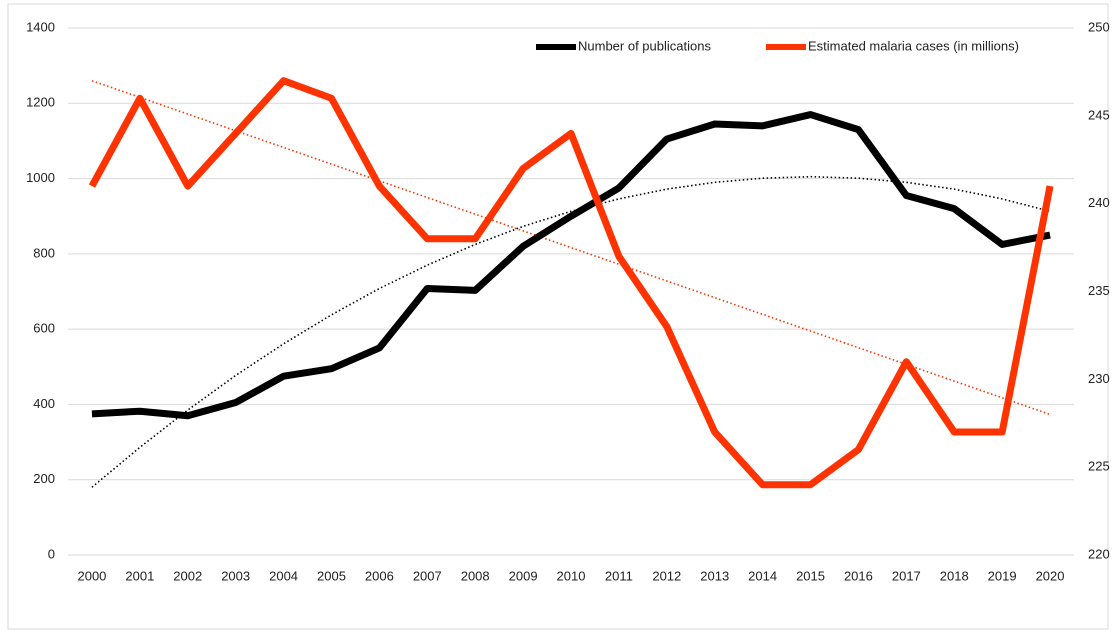 The height and width of the screenshot is (633, 1115). Describe the element at coordinates (1099, 553) in the screenshot. I see `y2-tick-label: 220` at that location.